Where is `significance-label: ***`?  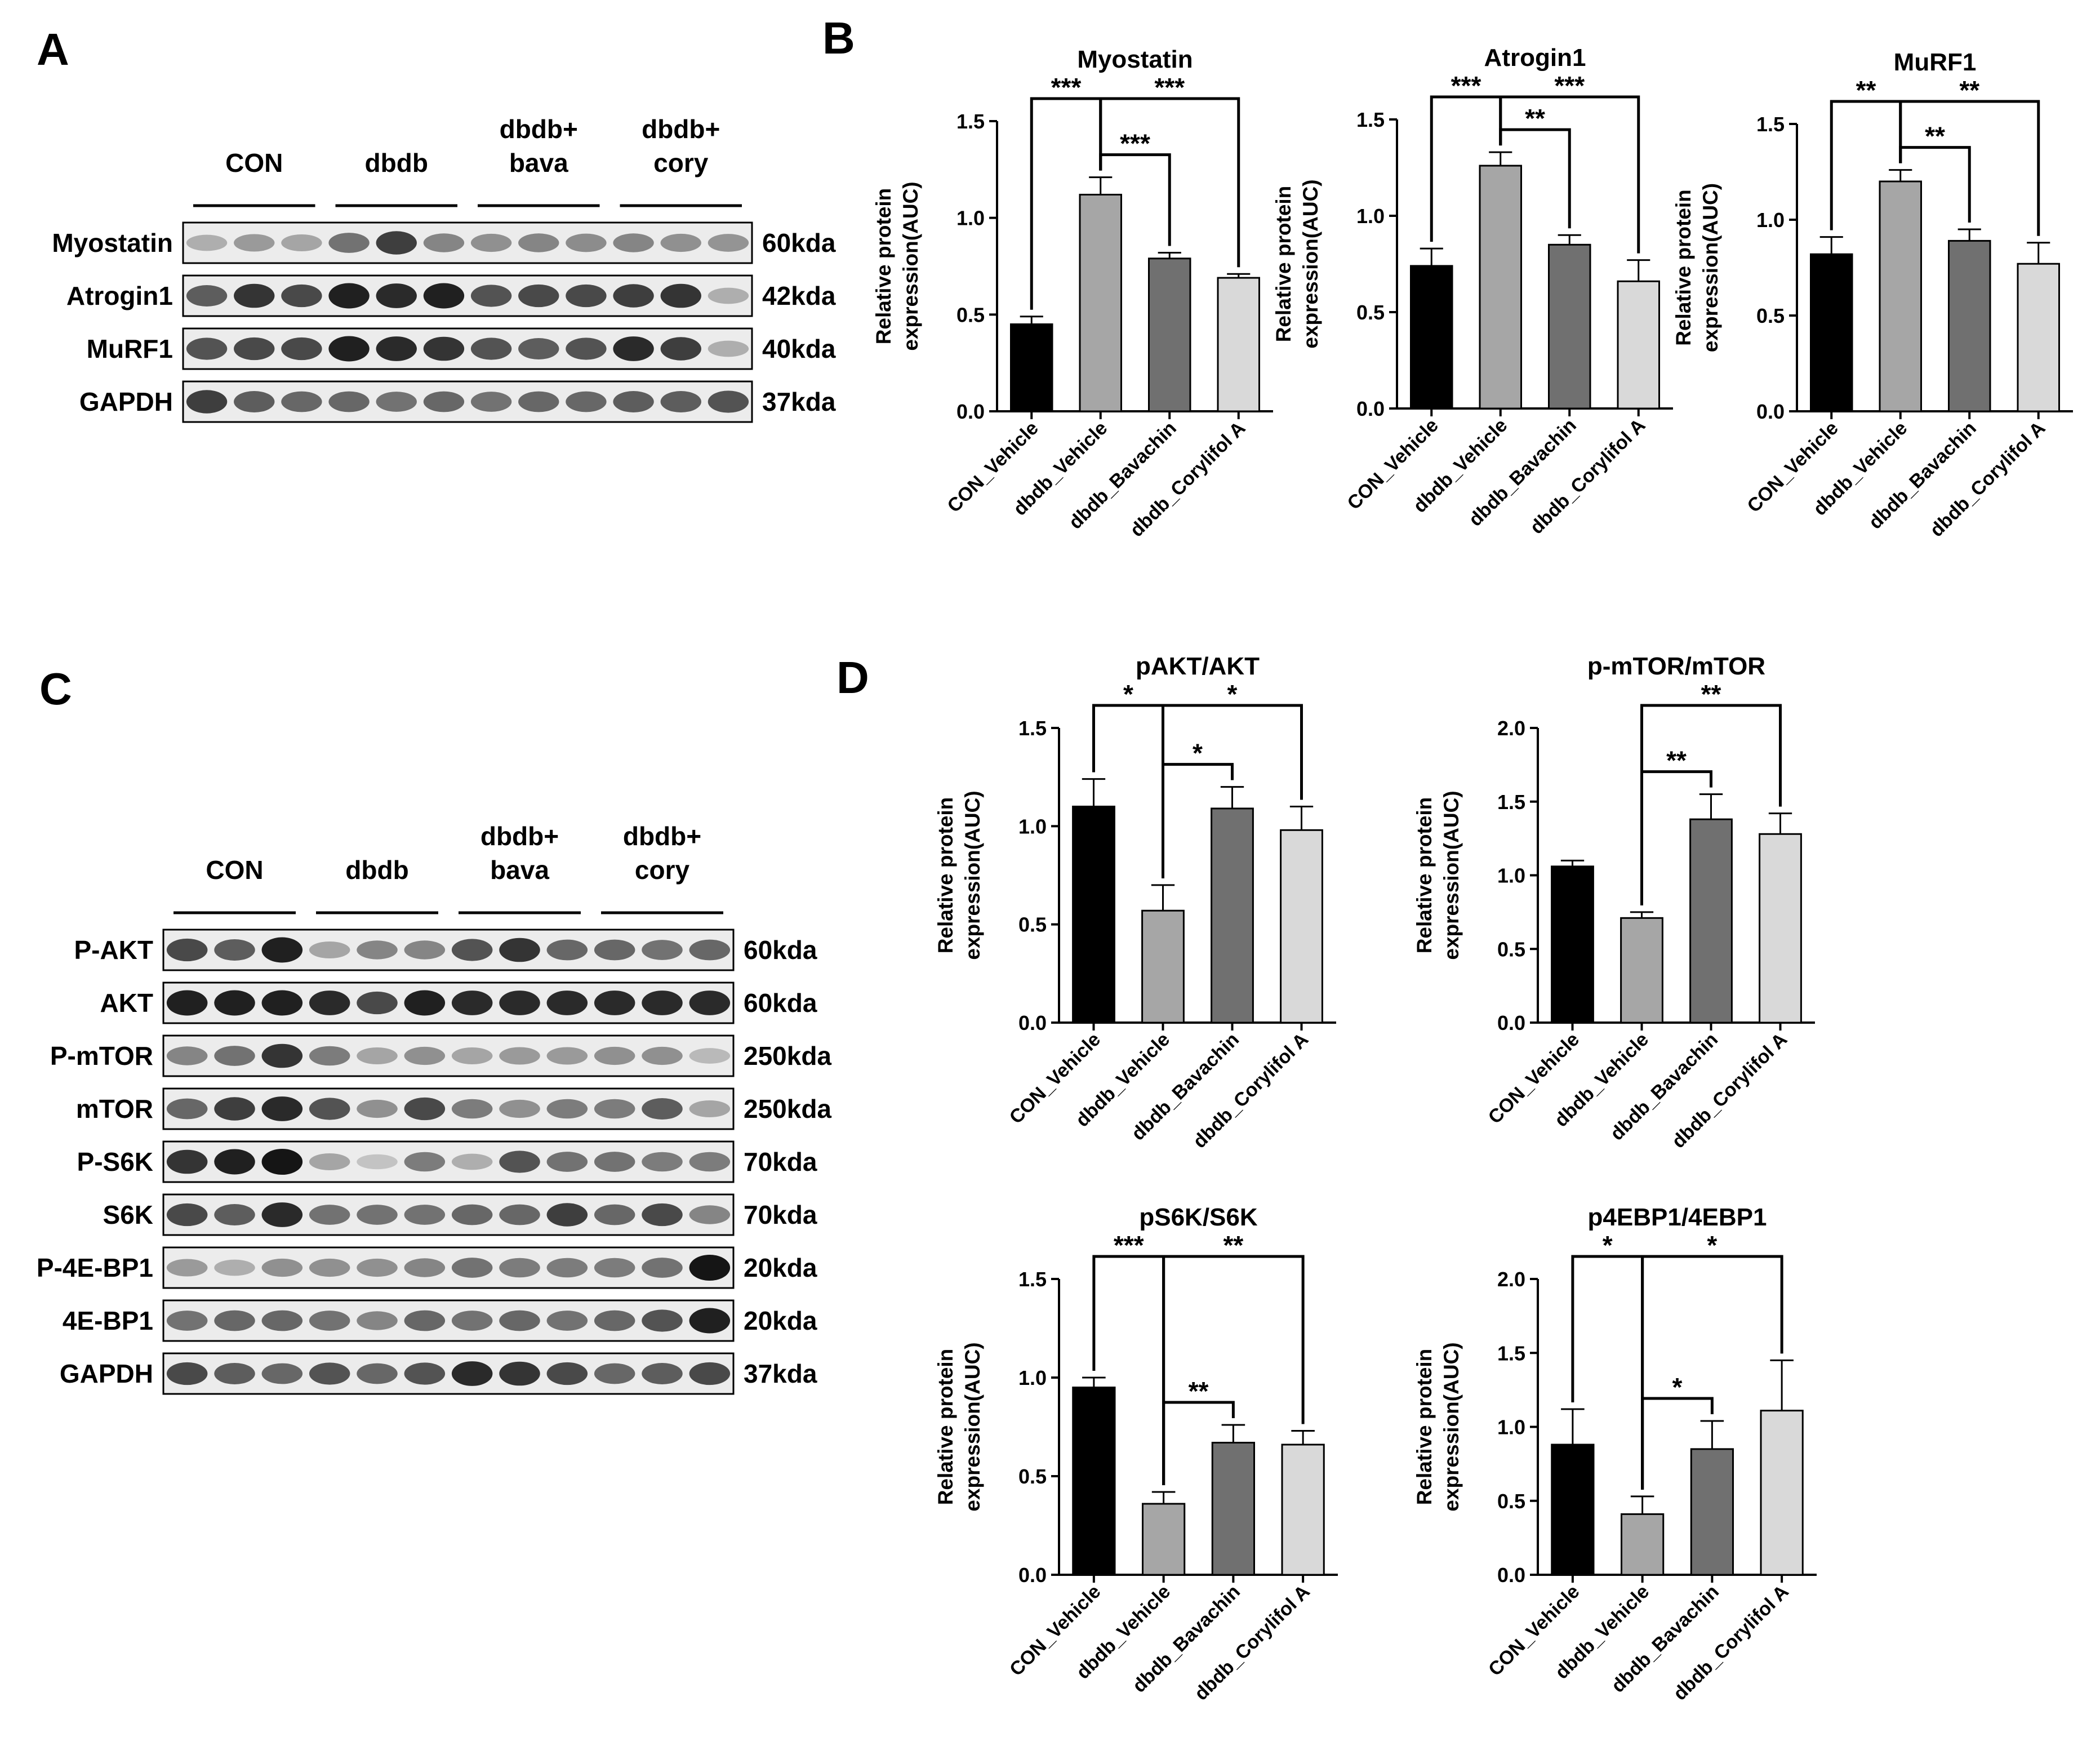 significance-label: *** is located at coordinates (1135, 143).